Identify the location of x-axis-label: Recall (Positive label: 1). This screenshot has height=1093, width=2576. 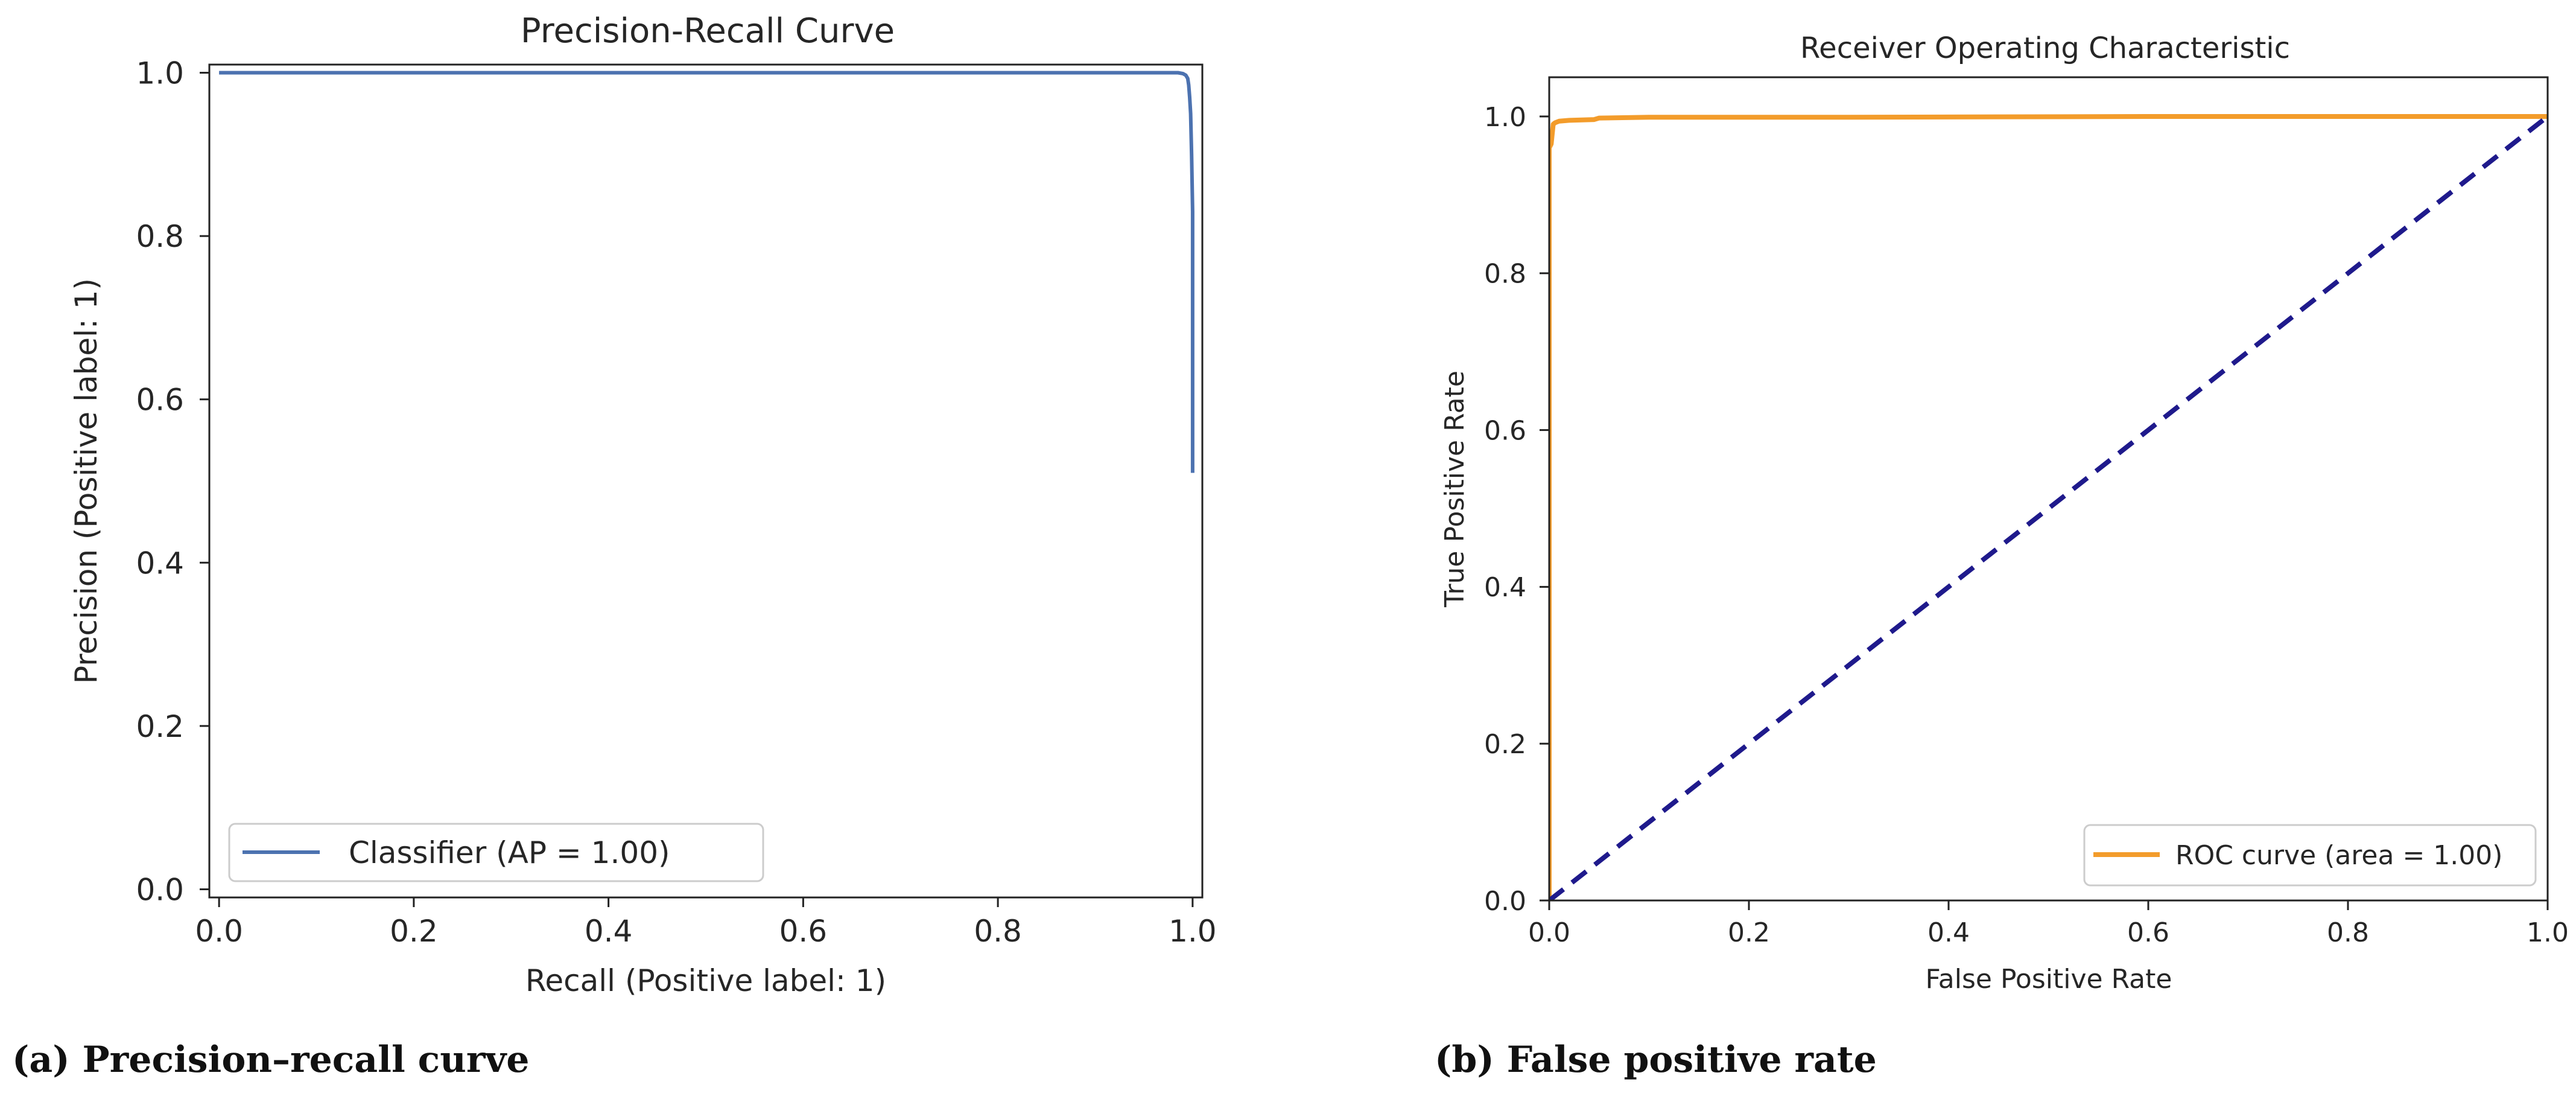
(706, 980).